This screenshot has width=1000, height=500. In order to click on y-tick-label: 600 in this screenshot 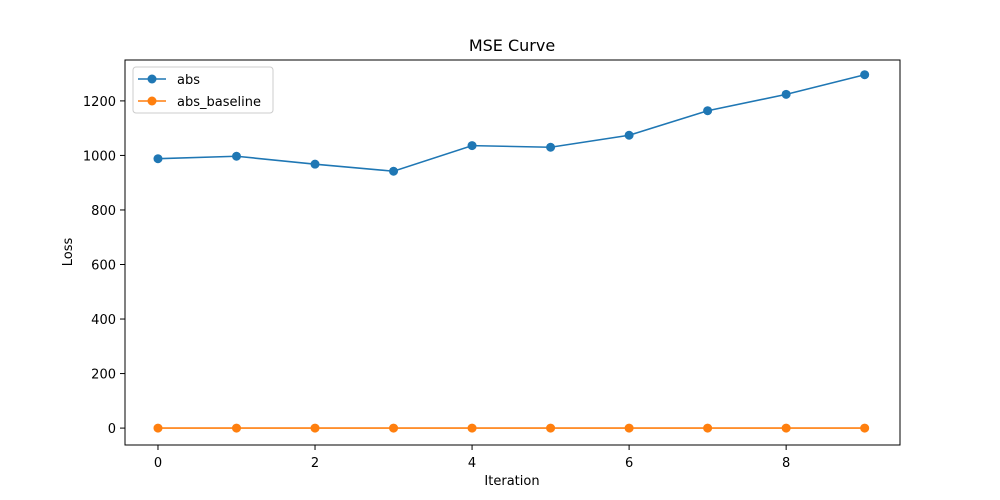, I will do `click(103, 265)`.